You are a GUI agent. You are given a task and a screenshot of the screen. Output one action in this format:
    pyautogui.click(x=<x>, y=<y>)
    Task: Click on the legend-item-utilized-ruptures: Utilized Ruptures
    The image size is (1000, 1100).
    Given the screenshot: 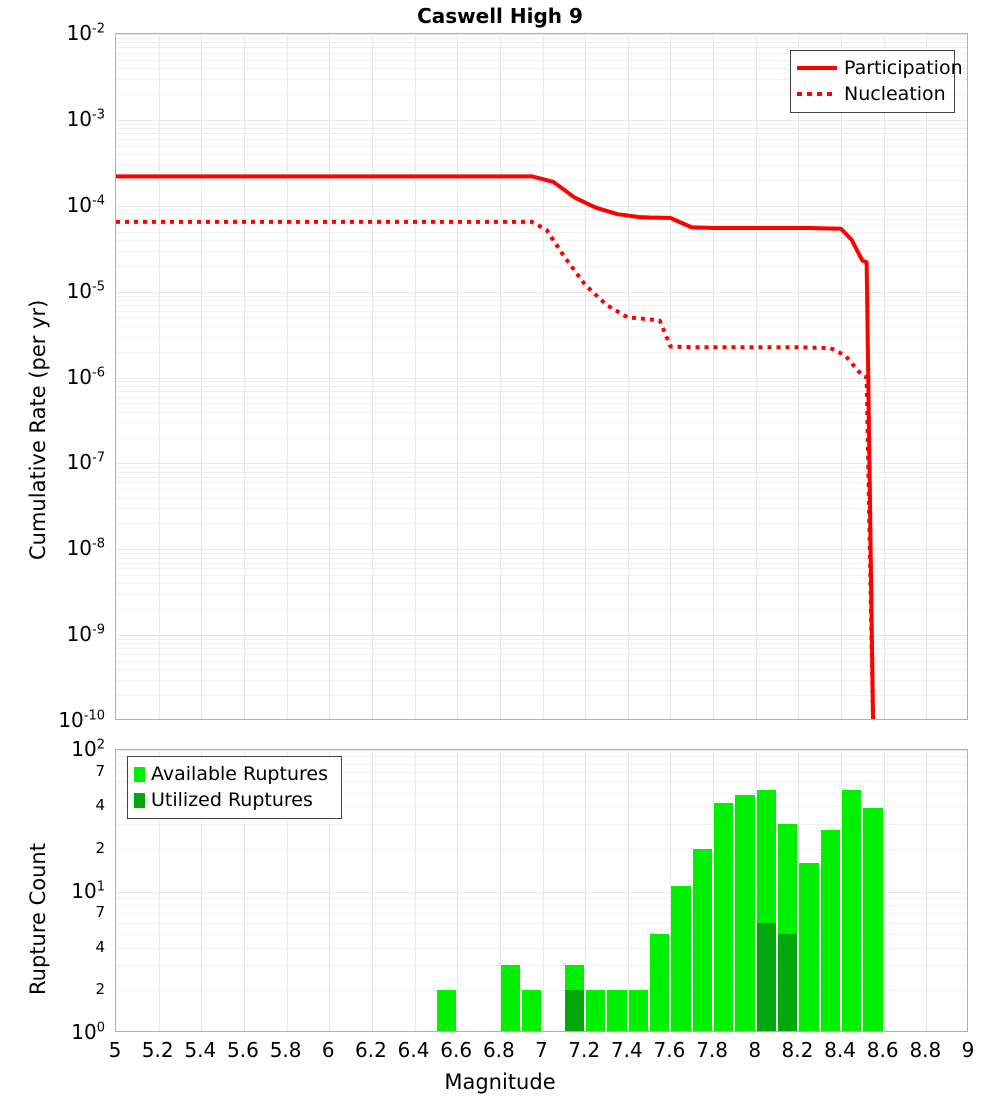 What is the action you would take?
    pyautogui.click(x=233, y=800)
    